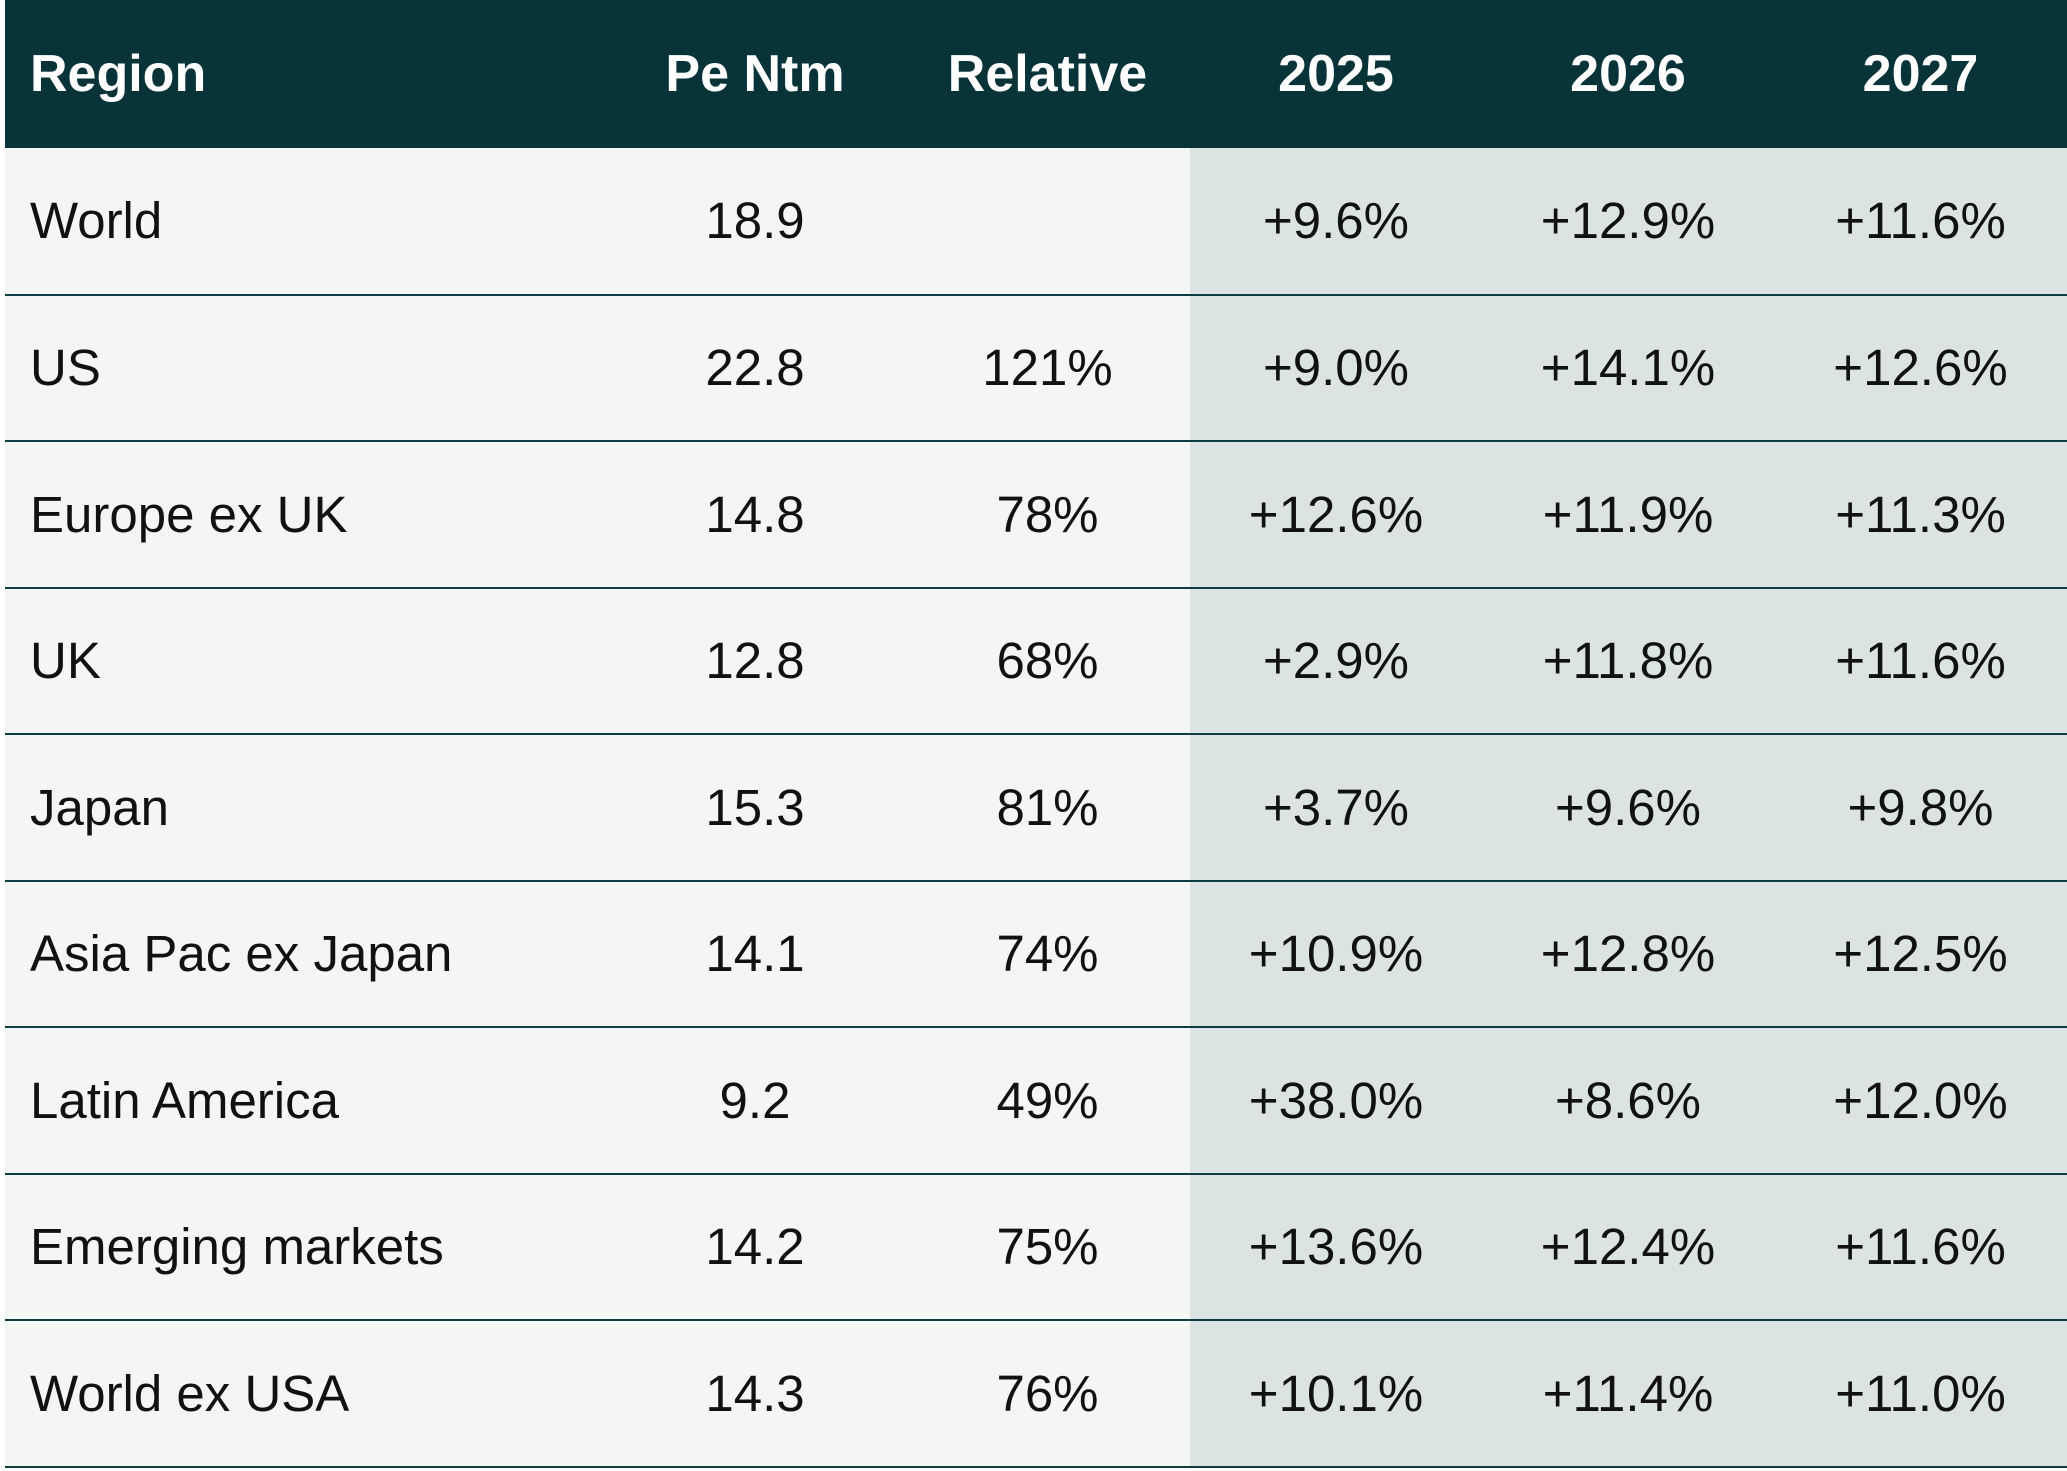 This screenshot has width=2067, height=1471. I want to click on cell-relative: 49%, so click(1047, 1101).